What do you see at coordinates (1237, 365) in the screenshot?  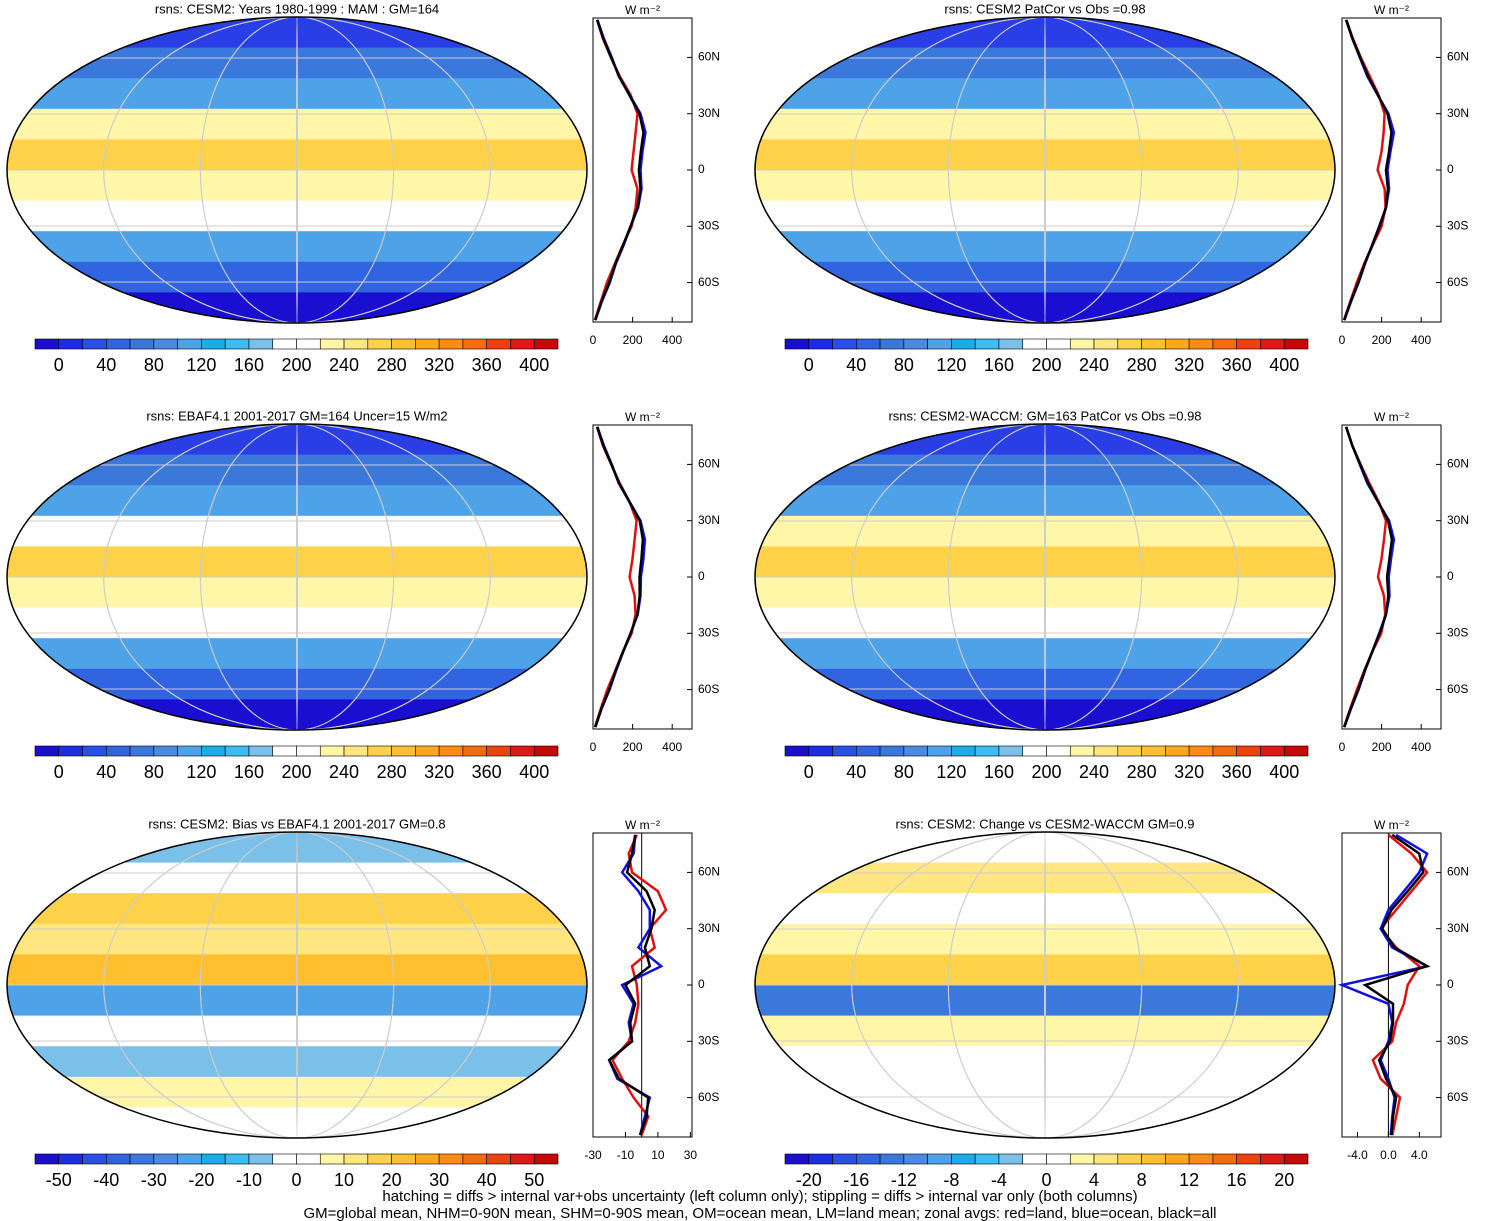 I see `colorbar-label: 360` at bounding box center [1237, 365].